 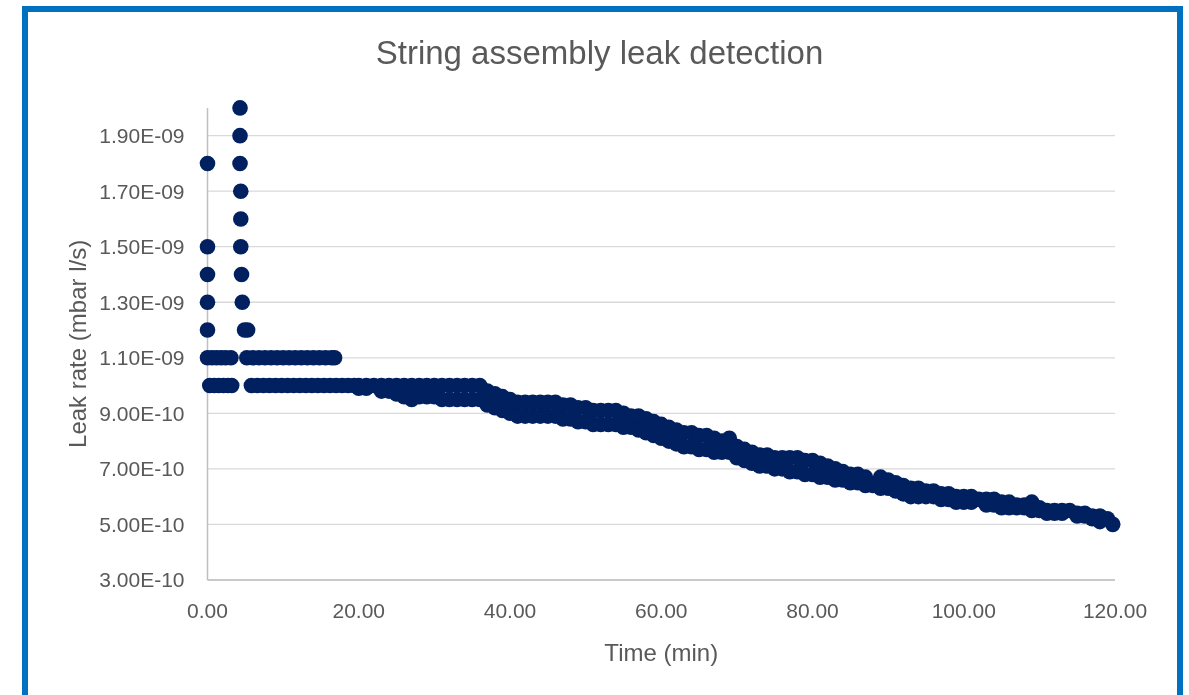 I want to click on y-tick-label: 3.00E-10, so click(x=142, y=580).